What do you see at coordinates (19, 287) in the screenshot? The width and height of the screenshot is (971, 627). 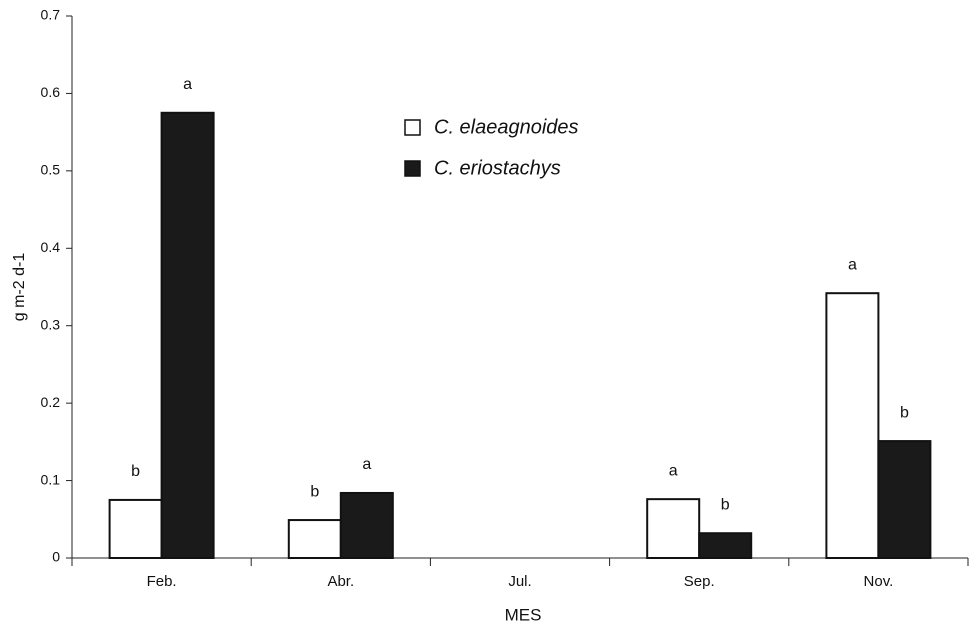 I see `y-axis-label: g m-2 d-1` at bounding box center [19, 287].